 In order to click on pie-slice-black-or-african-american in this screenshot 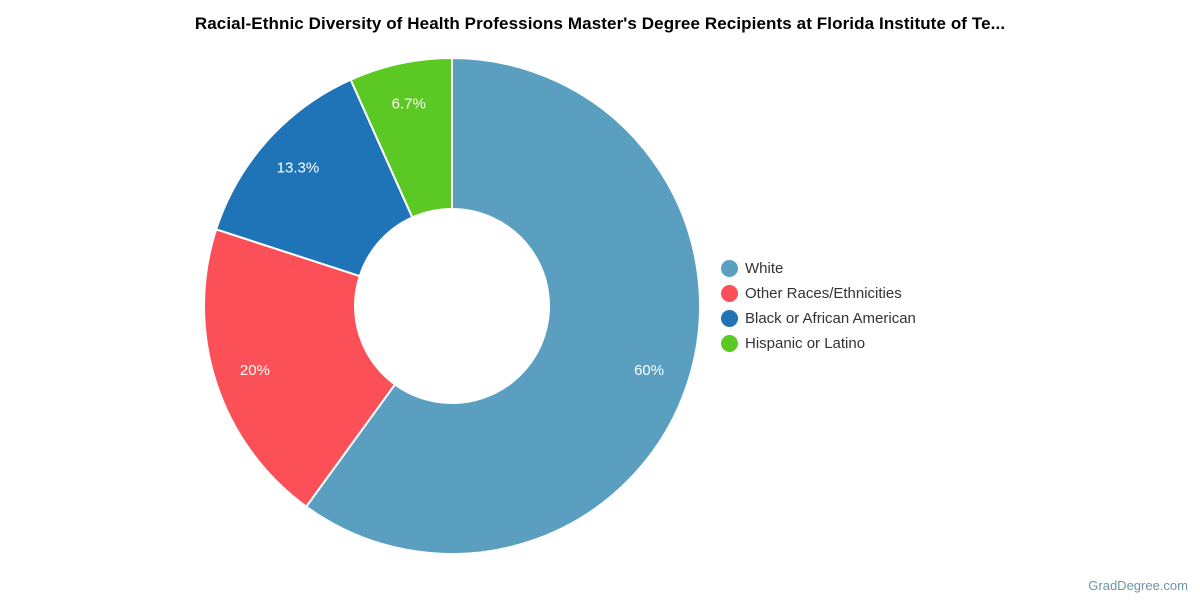, I will do `click(314, 178)`.